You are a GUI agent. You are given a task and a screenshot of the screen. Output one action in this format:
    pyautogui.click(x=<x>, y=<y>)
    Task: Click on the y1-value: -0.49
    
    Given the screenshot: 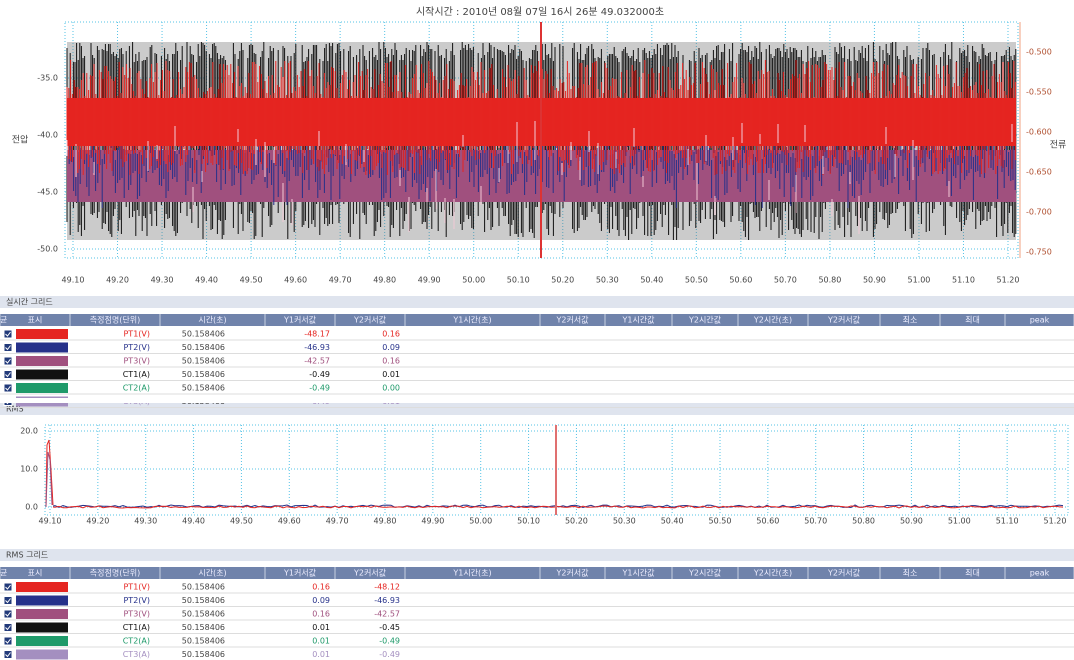 What is the action you would take?
    pyautogui.click(x=319, y=388)
    